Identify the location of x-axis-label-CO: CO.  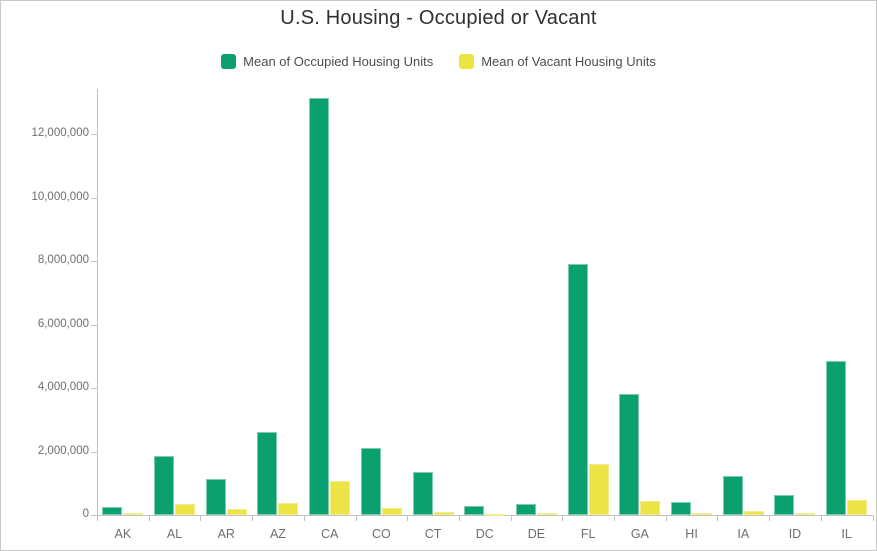
(381, 534).